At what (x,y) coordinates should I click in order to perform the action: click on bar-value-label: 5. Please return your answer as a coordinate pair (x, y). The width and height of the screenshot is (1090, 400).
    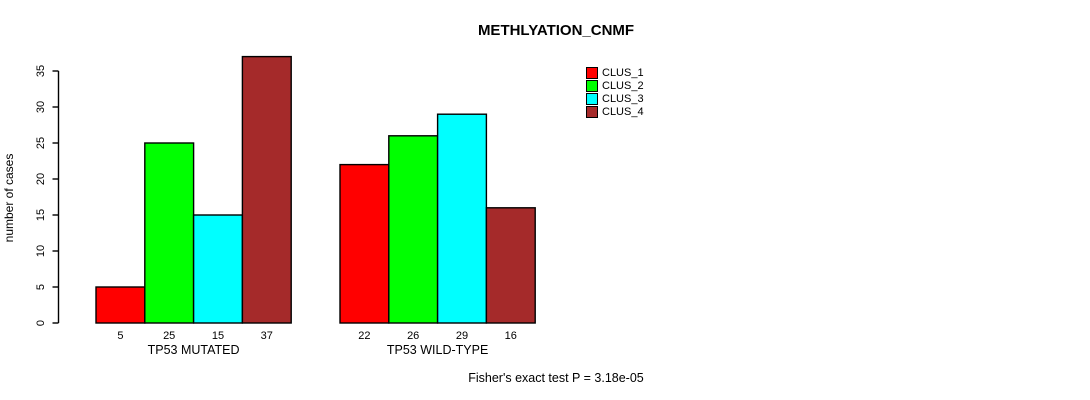
    Looking at the image, I should click on (120, 336).